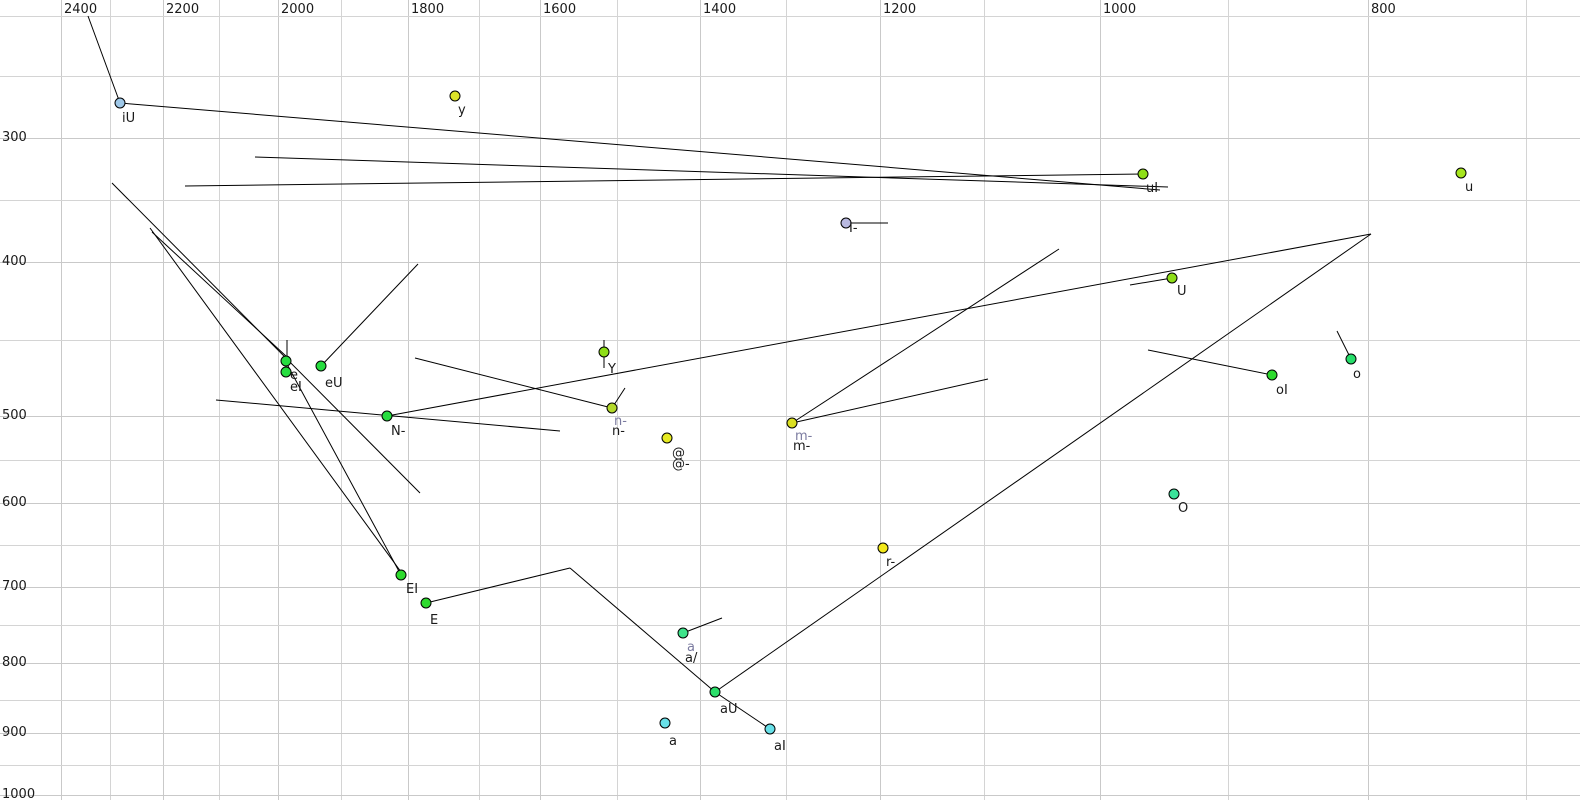  Describe the element at coordinates (1183, 508) in the screenshot. I see `data-point-label: O` at that location.